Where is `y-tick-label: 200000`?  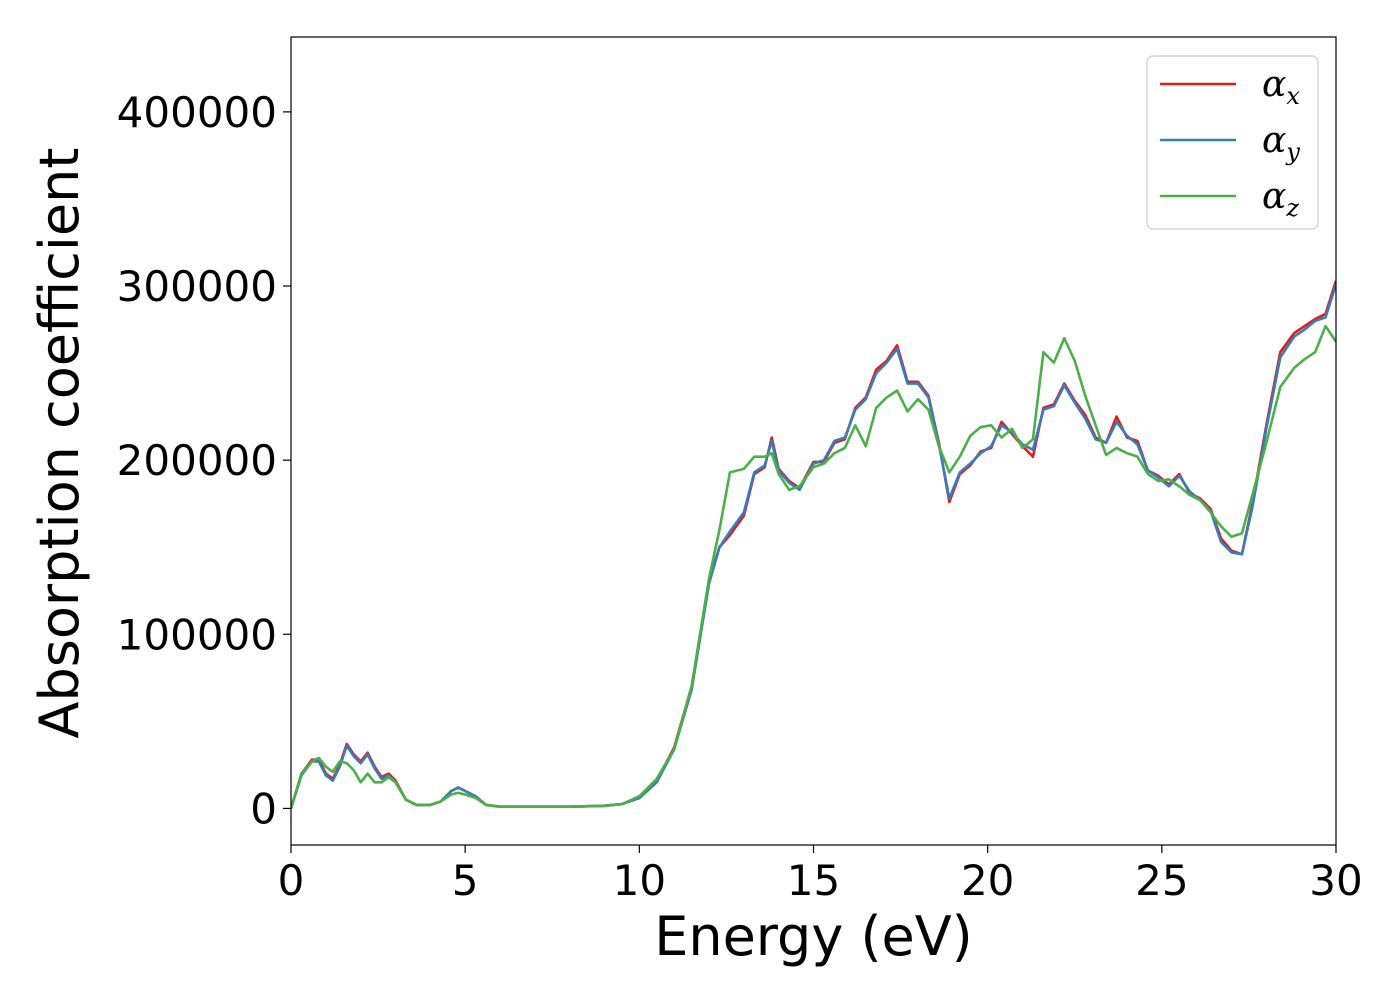
y-tick-label: 200000 is located at coordinates (197, 460).